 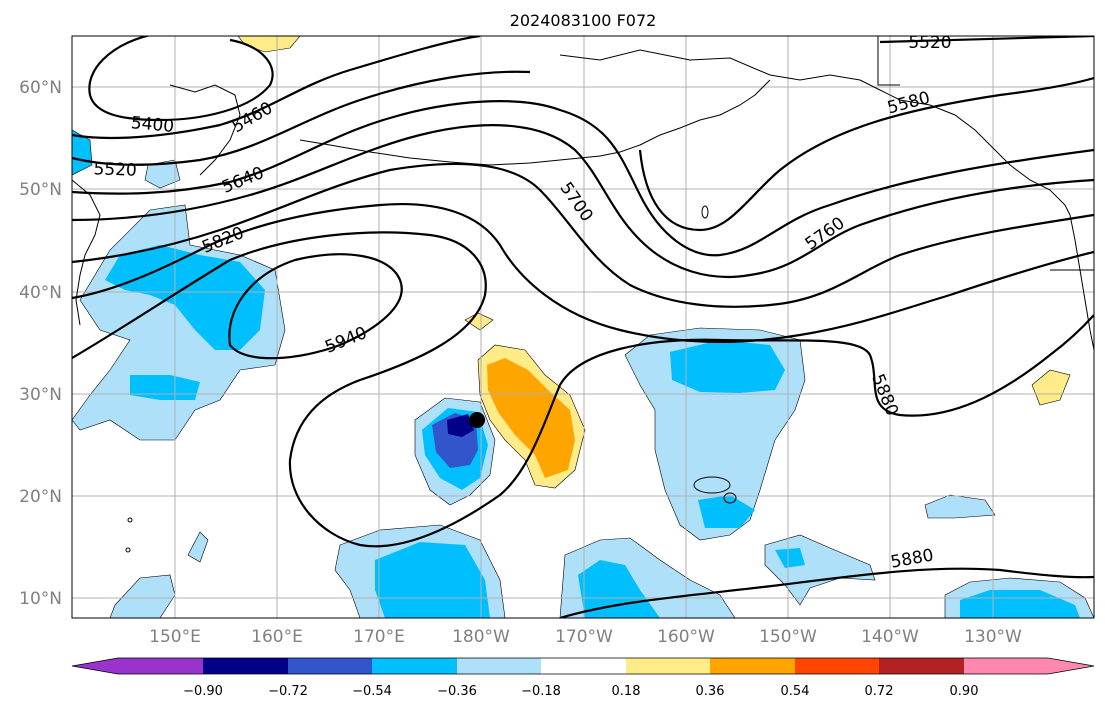 I want to click on negative-anomaly-southeast-core, so click(x=1020, y=604).